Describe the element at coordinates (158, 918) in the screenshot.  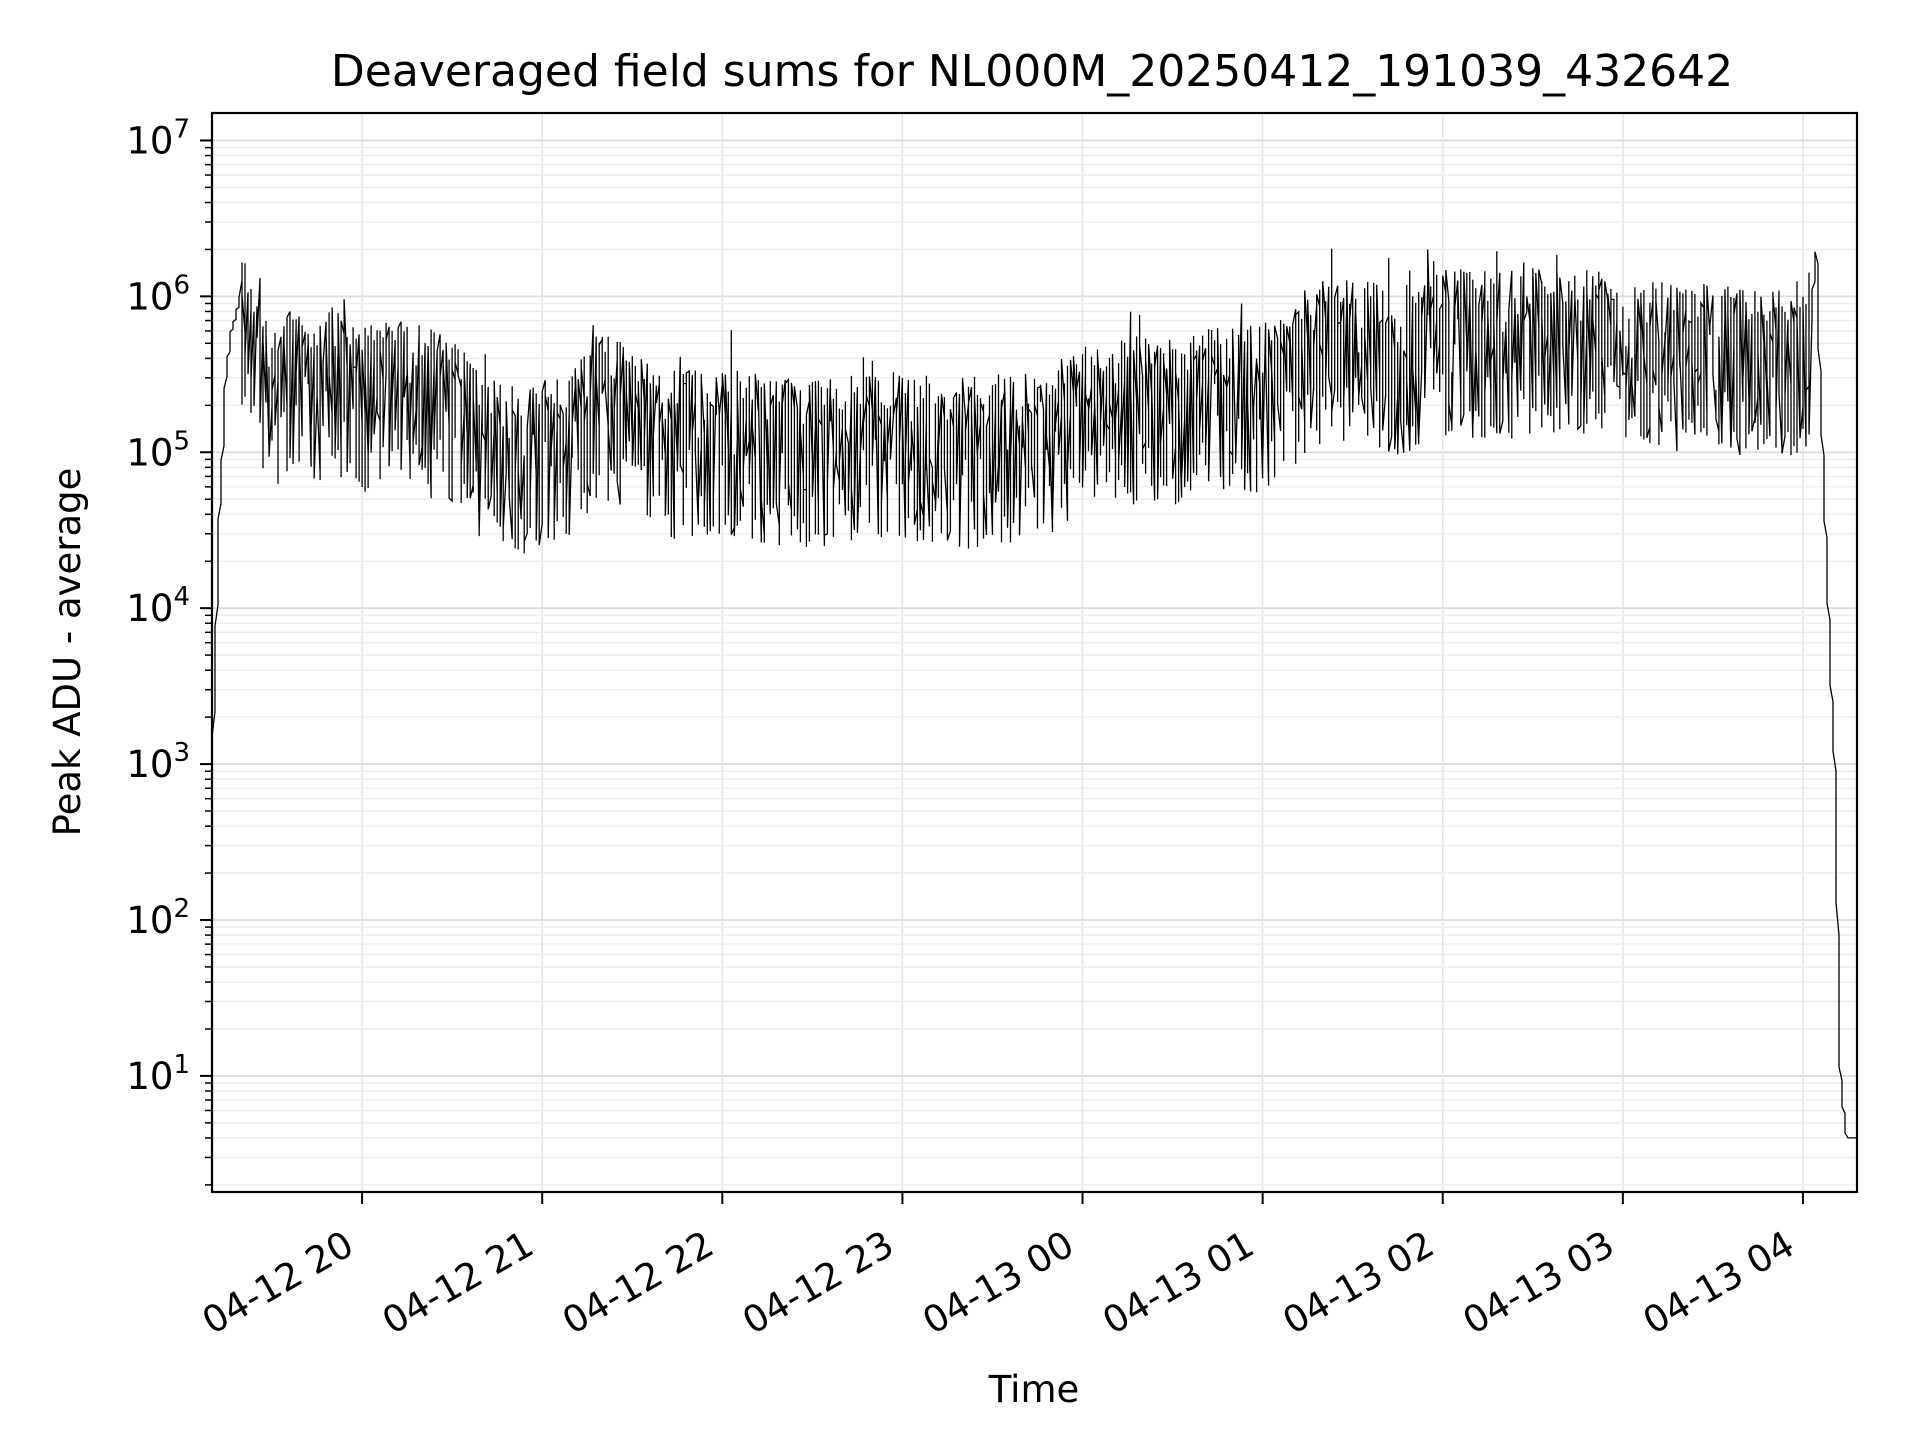
I see `y-tick-label: 102` at that location.